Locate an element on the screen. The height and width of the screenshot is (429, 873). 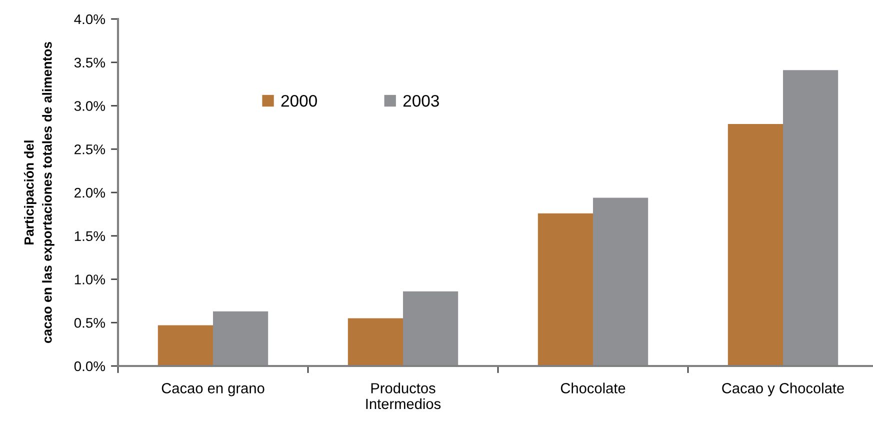
legend-label: 2000 is located at coordinates (299, 100).